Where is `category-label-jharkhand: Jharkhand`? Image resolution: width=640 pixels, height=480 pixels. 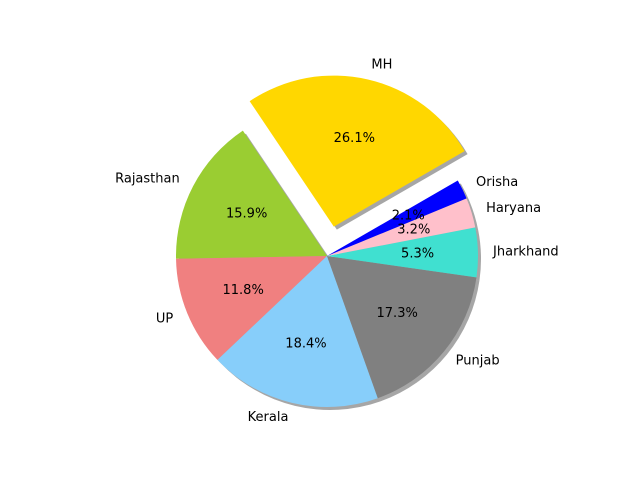
category-label-jharkhand: Jharkhand is located at coordinates (525, 251).